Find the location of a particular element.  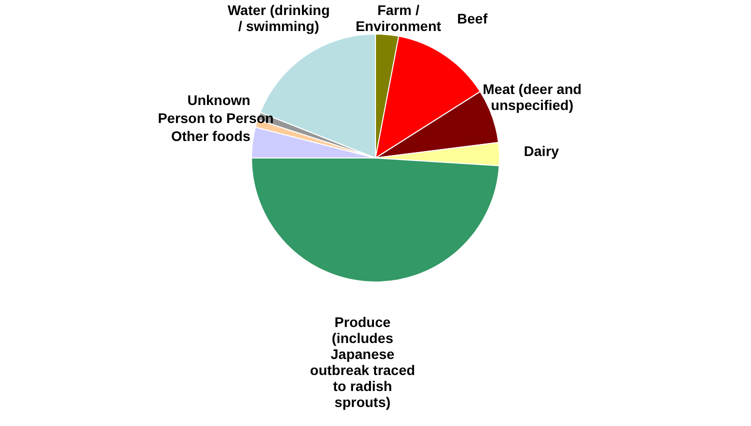

slice-label: Meat (deer and unspecified) is located at coordinates (532, 97).